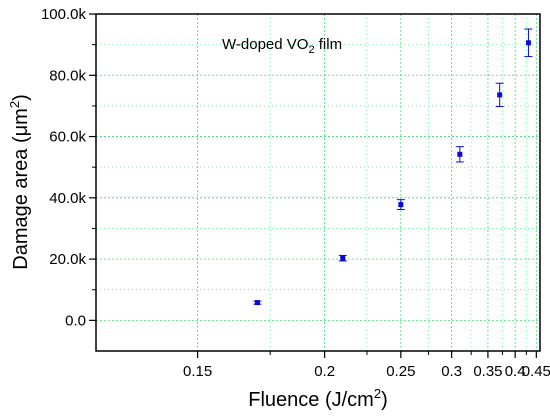 Image resolution: width=550 pixels, height=417 pixels. What do you see at coordinates (324, 371) in the screenshot?
I see `x-tick-label: 0.2` at bounding box center [324, 371].